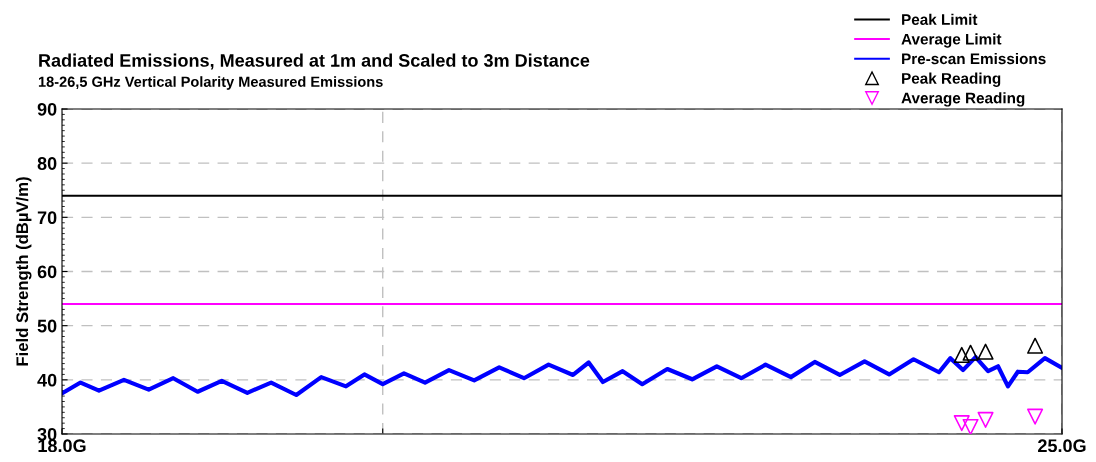 The height and width of the screenshot is (462, 1096). I want to click on y-tick-label: 50, so click(47, 326).